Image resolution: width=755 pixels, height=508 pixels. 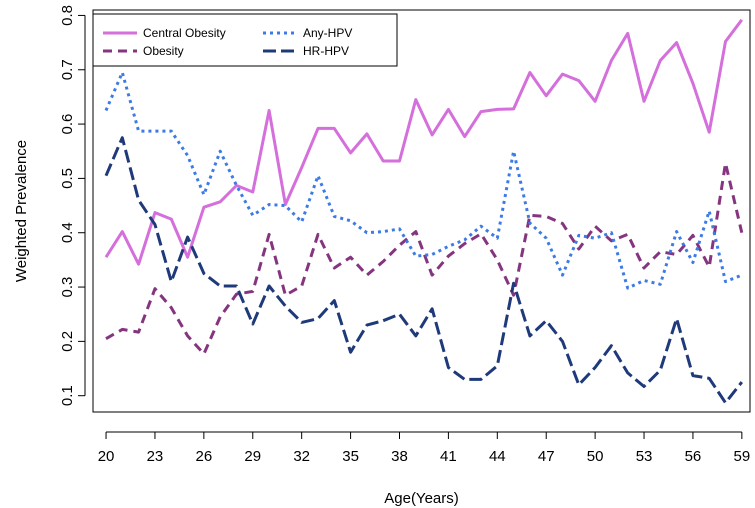 What do you see at coordinates (327, 33) in the screenshot?
I see `legend-label-any-hpv: Any-HPV` at bounding box center [327, 33].